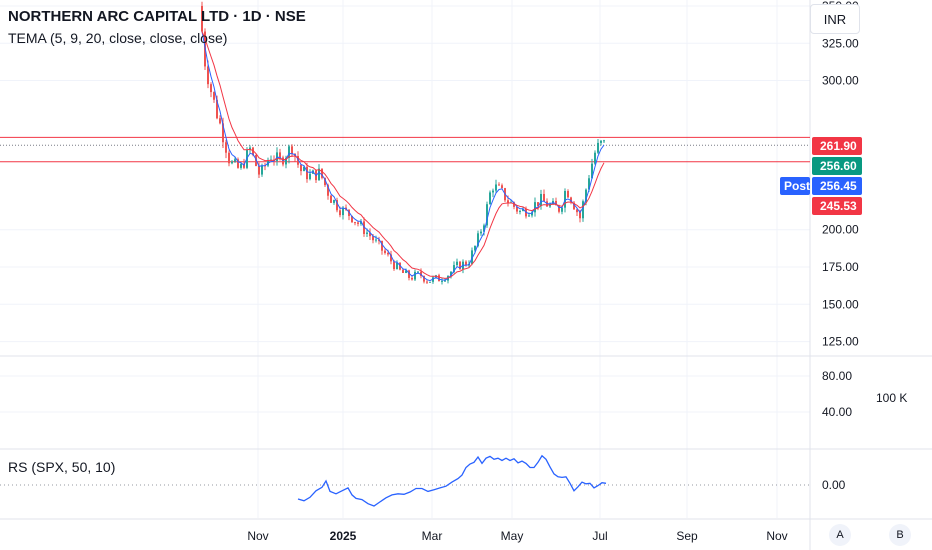 This screenshot has width=932, height=550. Describe the element at coordinates (840, 81) in the screenshot. I see `price-tick-label: 300.00` at that location.